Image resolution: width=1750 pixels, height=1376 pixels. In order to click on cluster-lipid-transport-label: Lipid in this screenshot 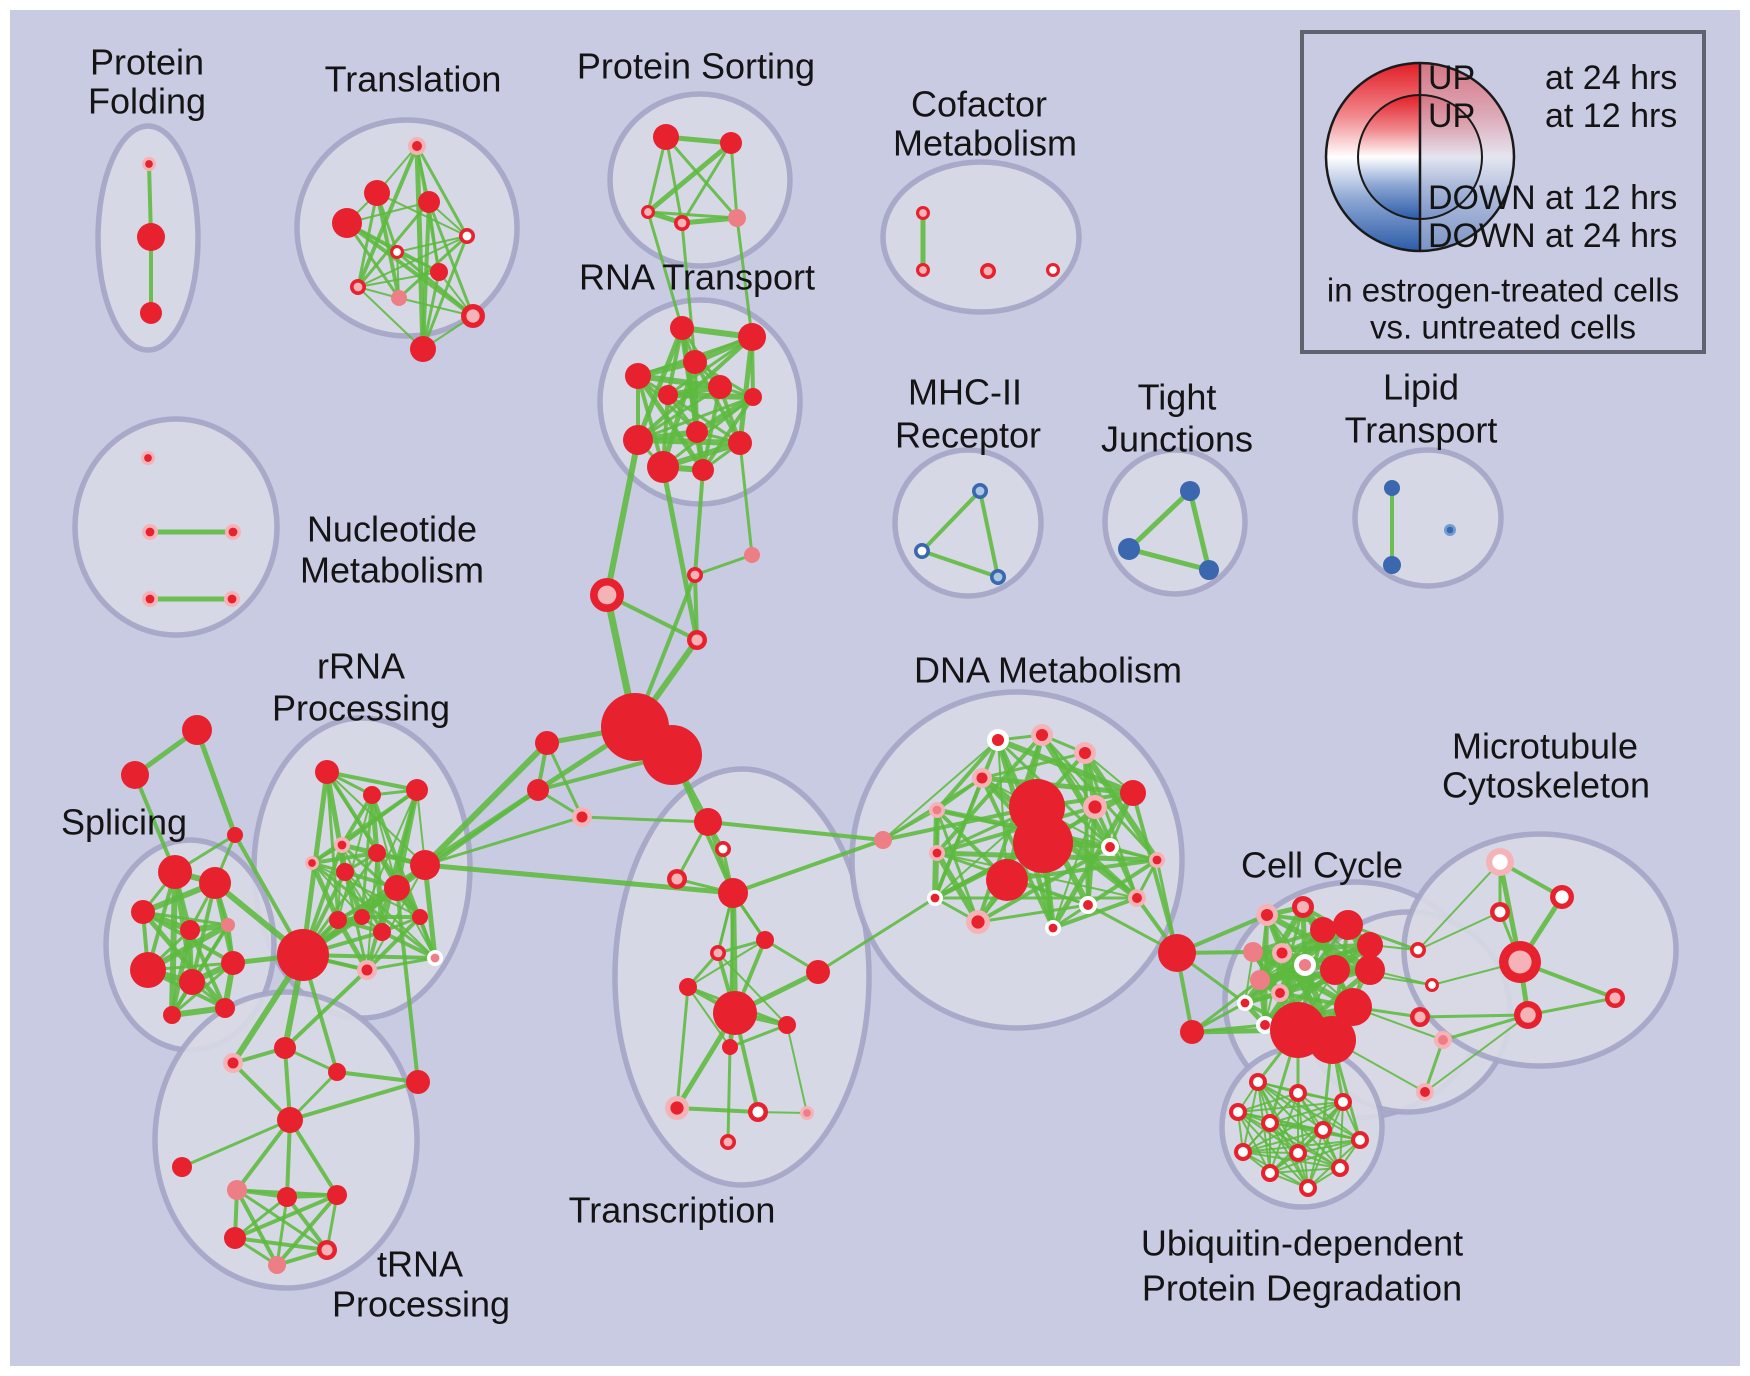, I will do `click(1421, 387)`.